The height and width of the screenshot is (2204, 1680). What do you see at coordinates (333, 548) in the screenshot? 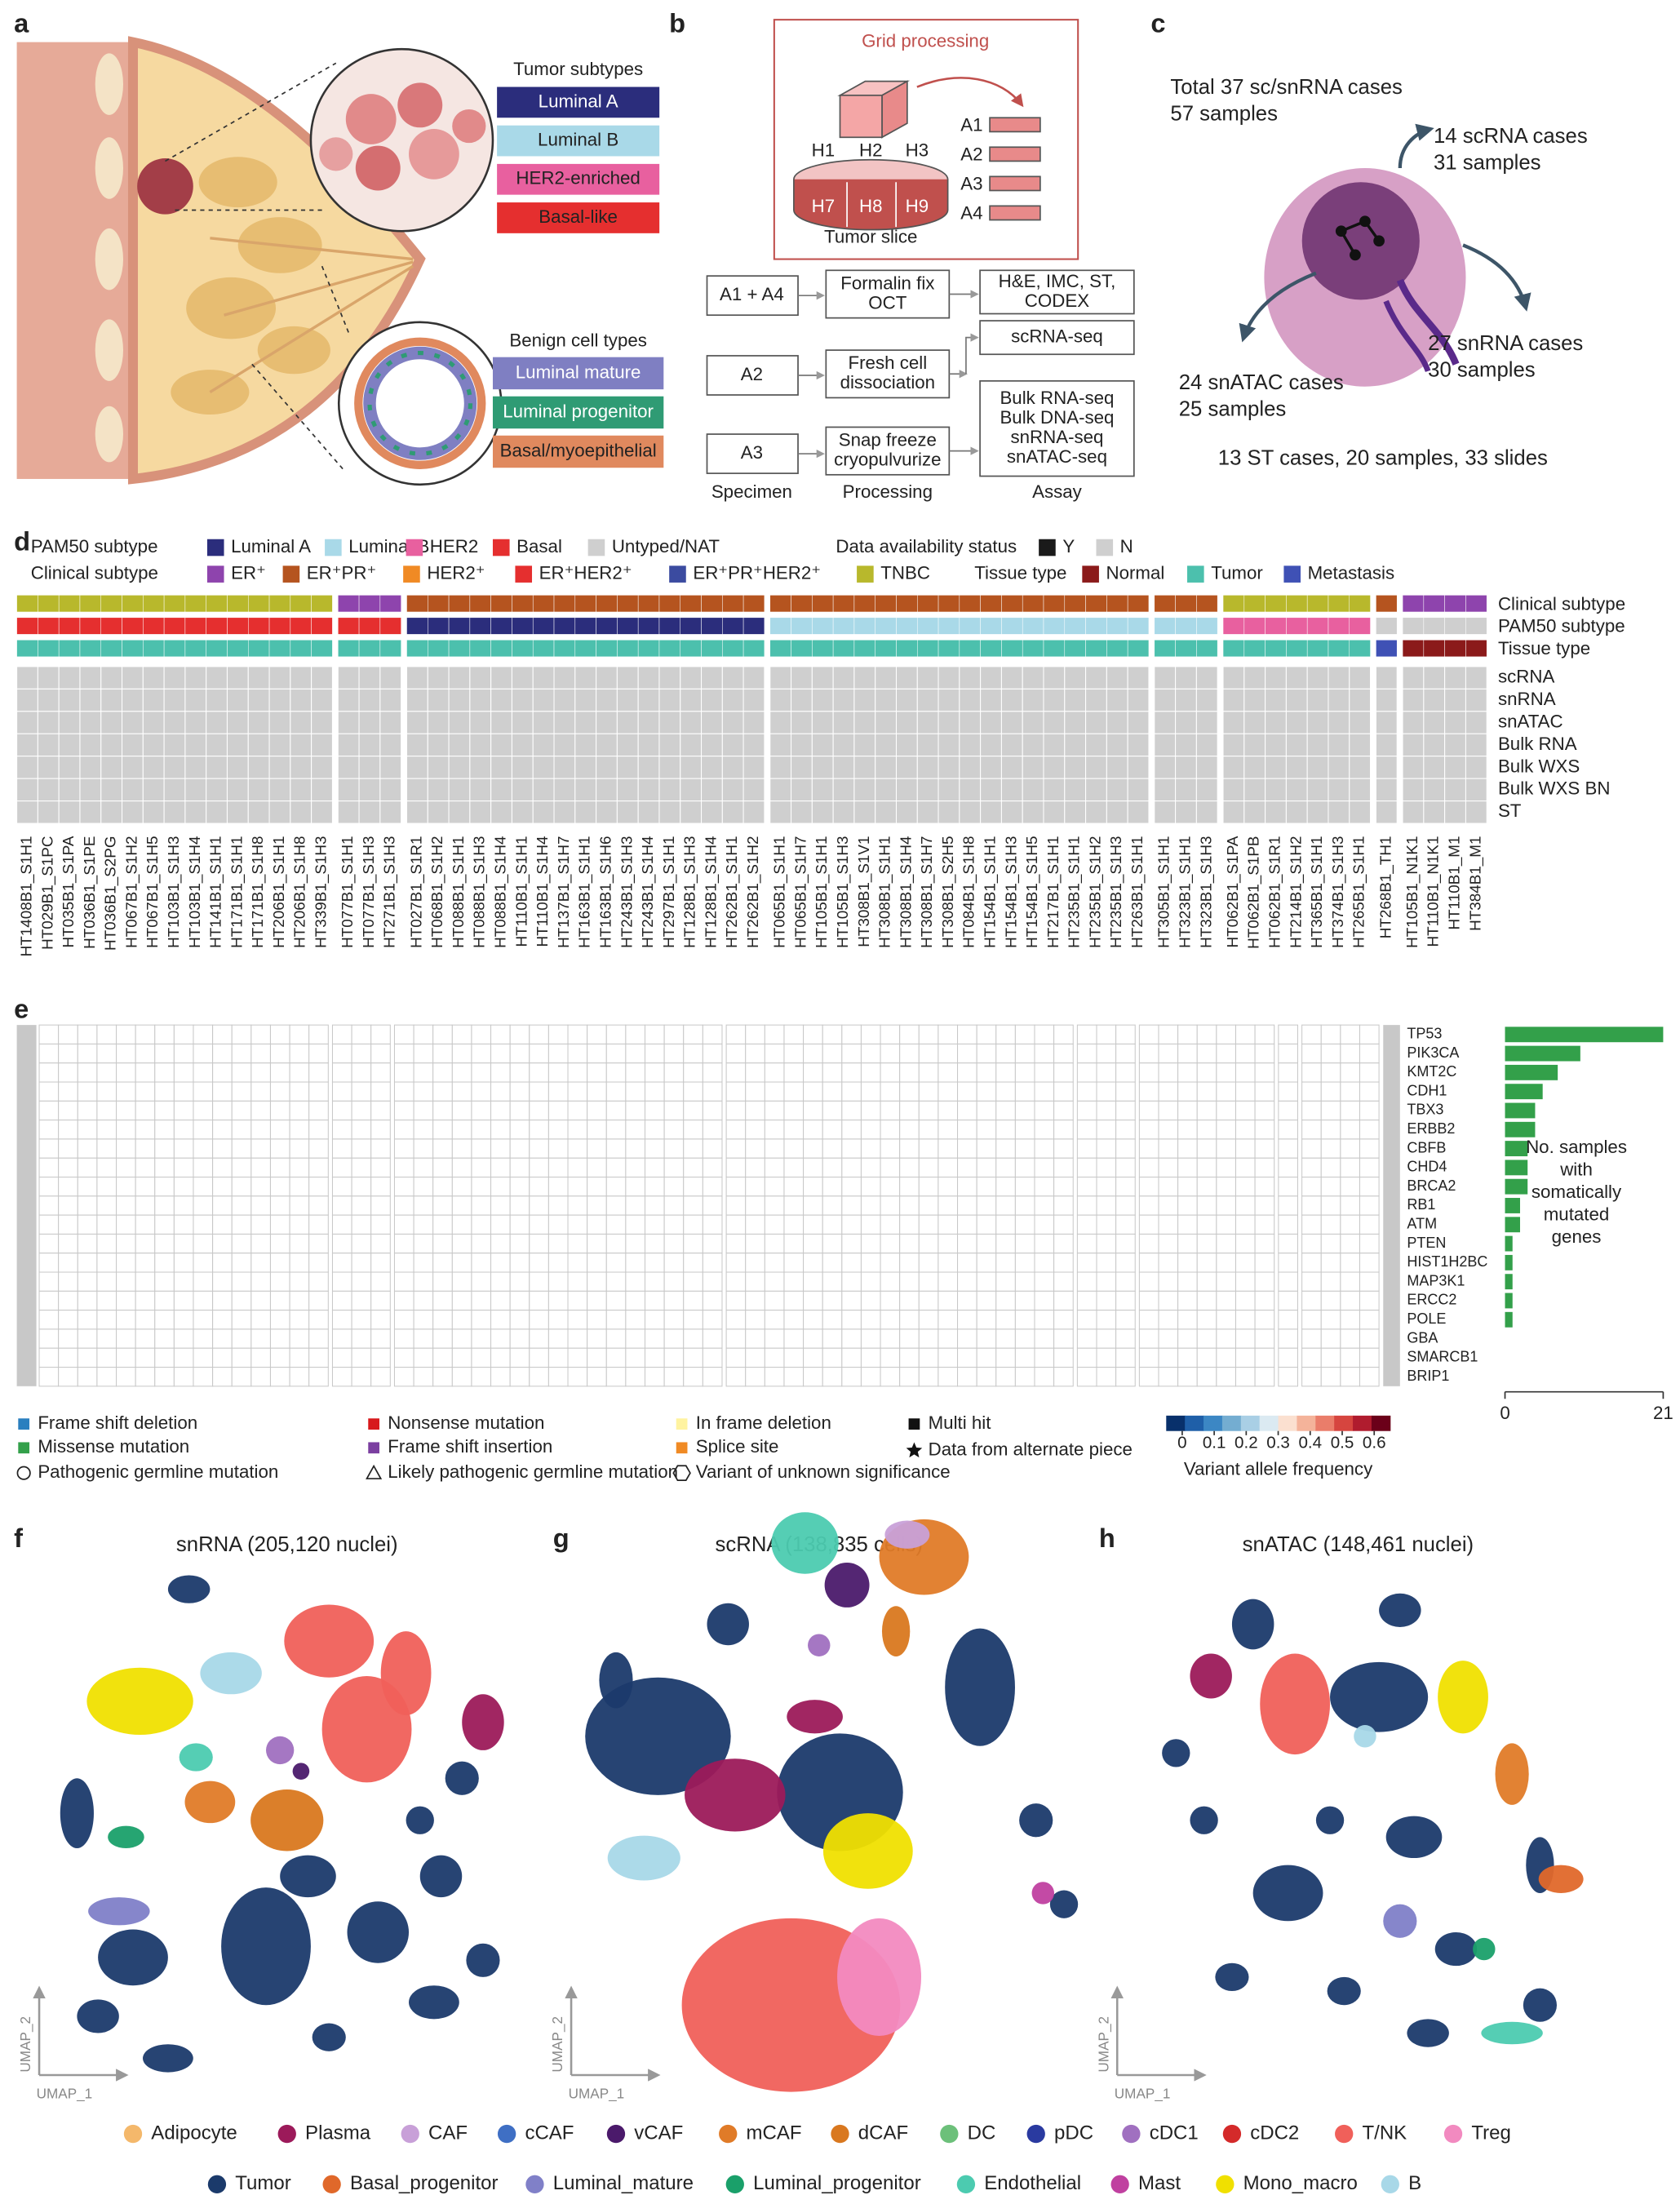
I see `legend-swatch` at bounding box center [333, 548].